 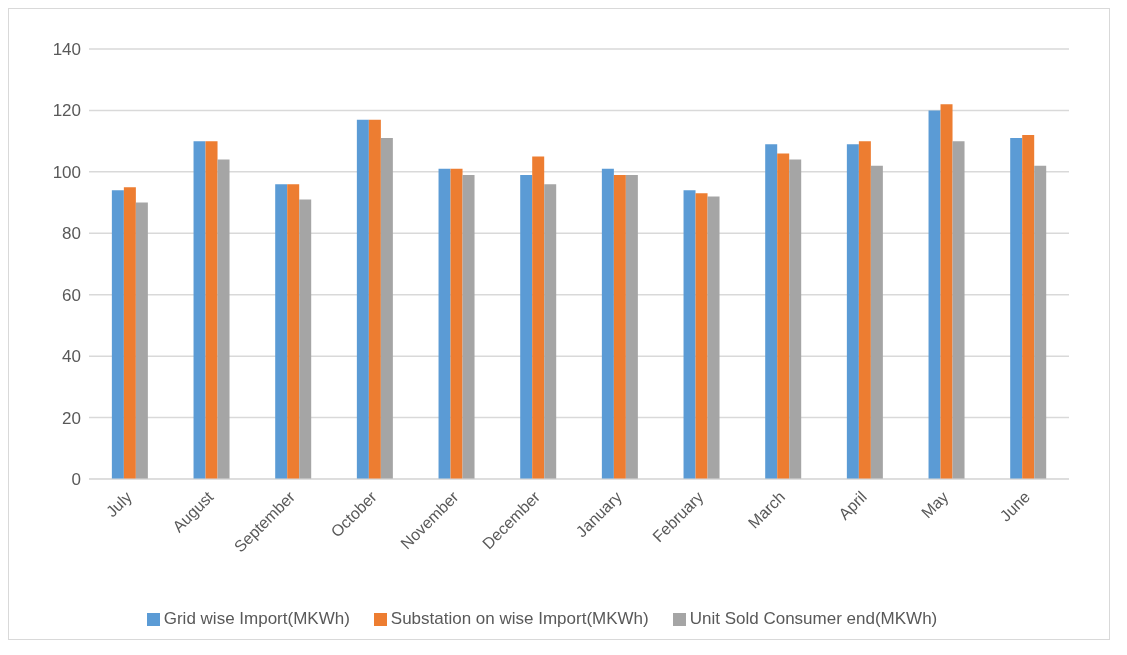 What do you see at coordinates (66, 172) in the screenshot?
I see `y-tick-label: 100` at bounding box center [66, 172].